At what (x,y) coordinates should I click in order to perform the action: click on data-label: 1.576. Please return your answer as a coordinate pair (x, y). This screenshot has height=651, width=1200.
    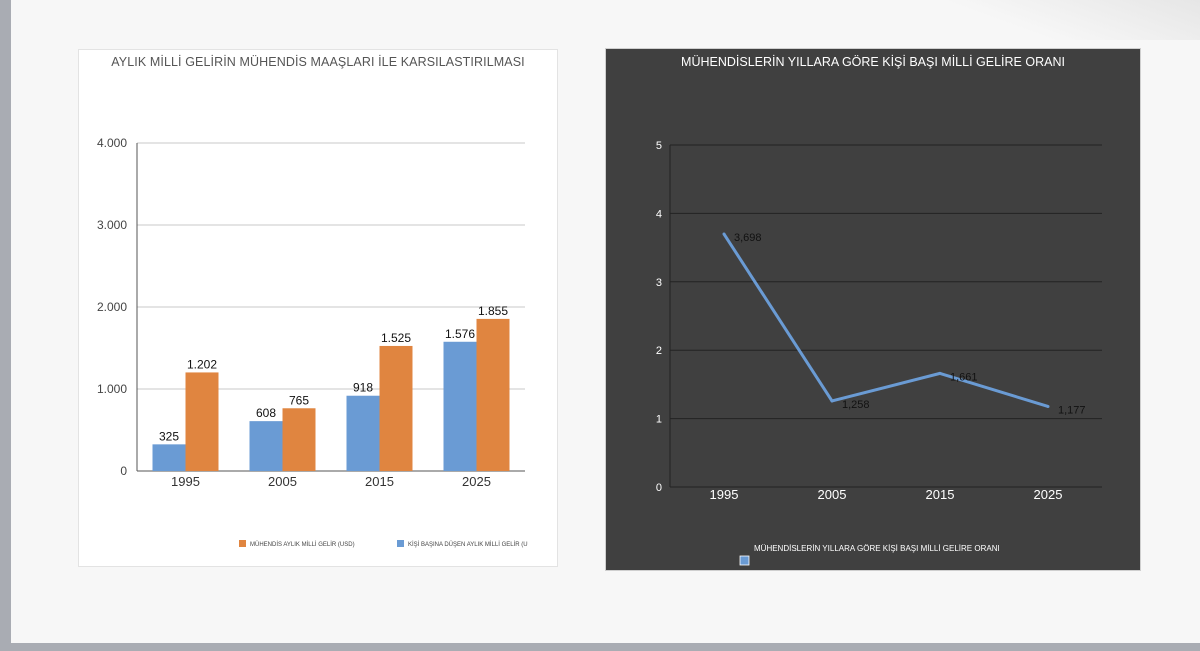
    Looking at the image, I should click on (460, 334).